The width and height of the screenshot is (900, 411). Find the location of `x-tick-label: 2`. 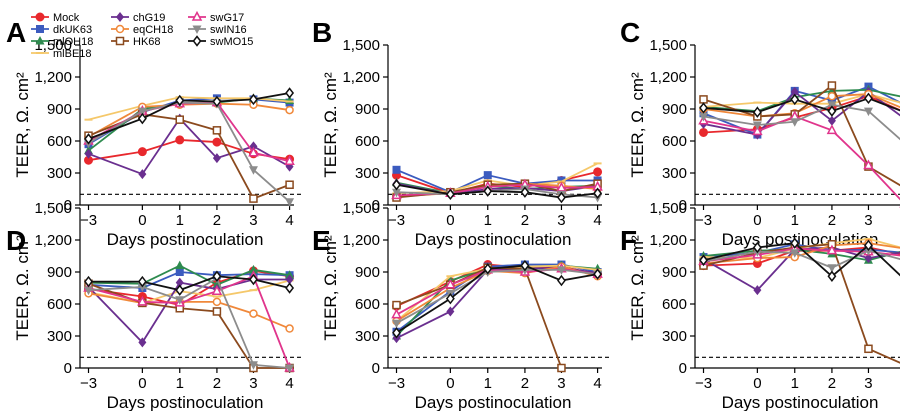

x-tick-label: 2 is located at coordinates (217, 383).